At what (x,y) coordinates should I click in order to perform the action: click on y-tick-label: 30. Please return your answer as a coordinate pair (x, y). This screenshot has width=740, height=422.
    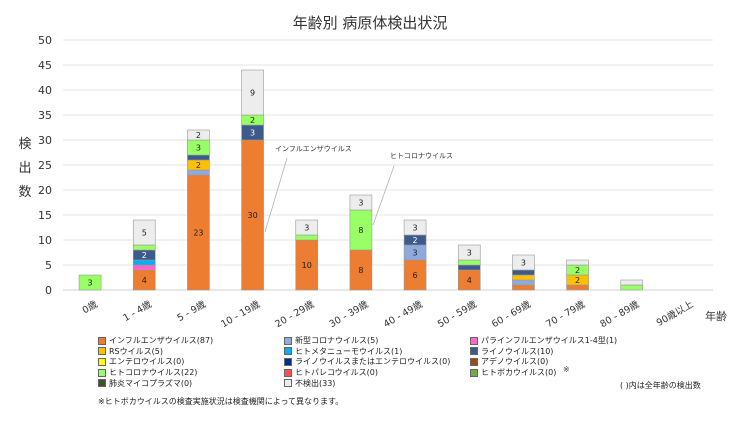
    Looking at the image, I should click on (45, 140).